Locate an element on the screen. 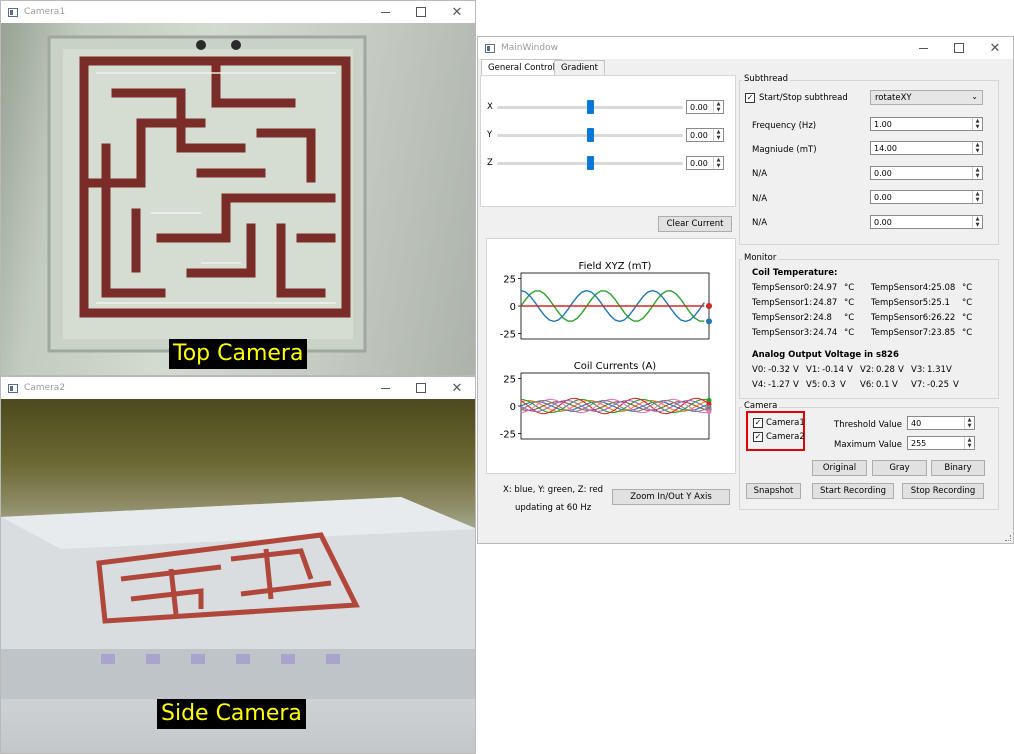 The image size is (1014, 754). x-value-spinbox: 0.00 ▲ ▼ is located at coordinates (705, 107).